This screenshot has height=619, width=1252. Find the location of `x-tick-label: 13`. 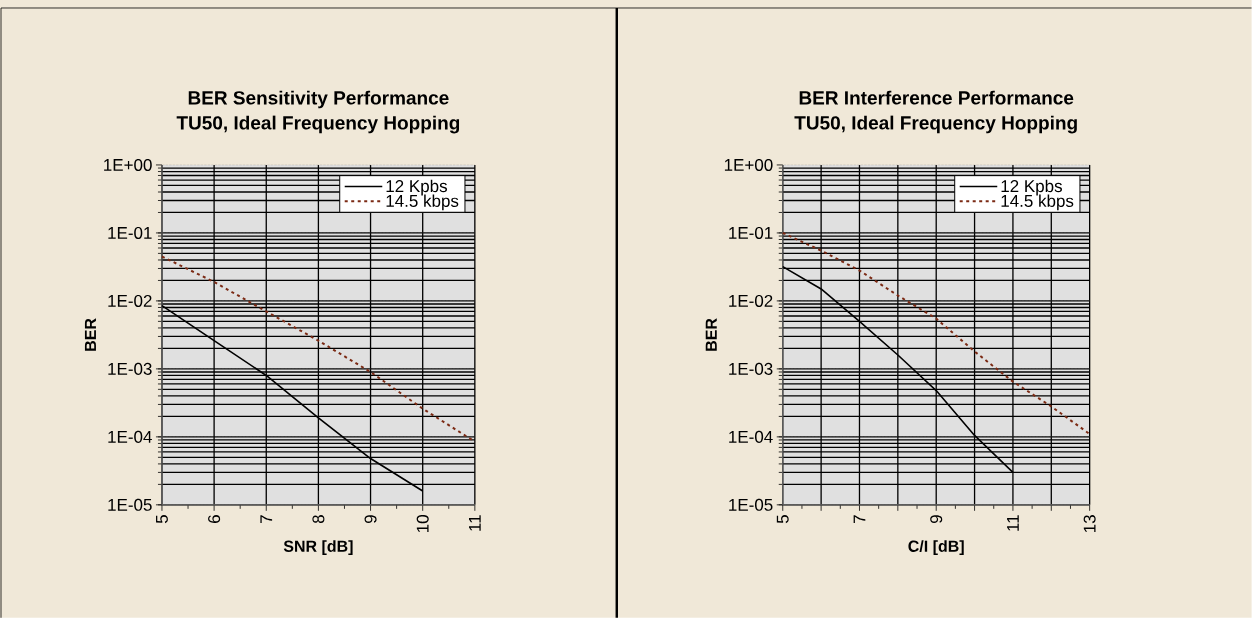

x-tick-label: 13 is located at coordinates (1089, 523).